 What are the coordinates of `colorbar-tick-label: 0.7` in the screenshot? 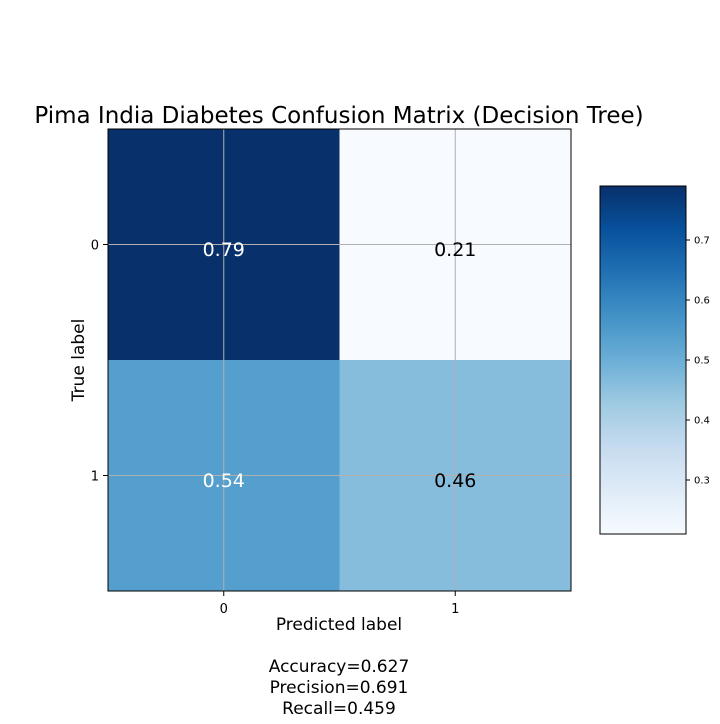 It's located at (702, 241).